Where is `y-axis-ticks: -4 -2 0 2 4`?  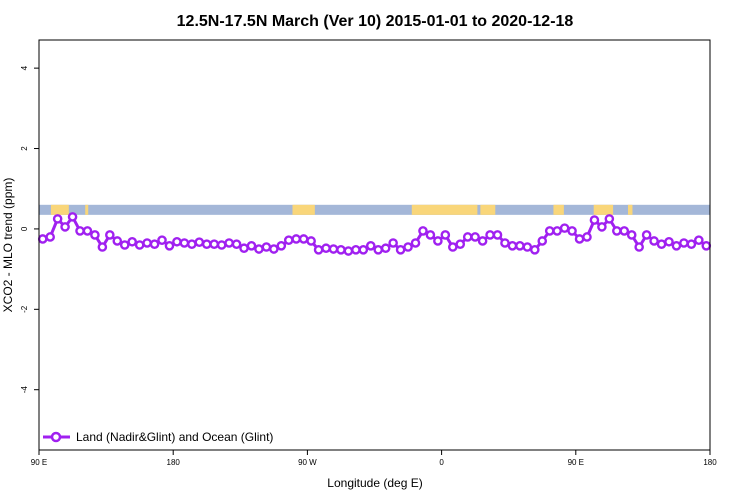
y-axis-ticks: -4 -2 0 2 4 is located at coordinates (29, 229).